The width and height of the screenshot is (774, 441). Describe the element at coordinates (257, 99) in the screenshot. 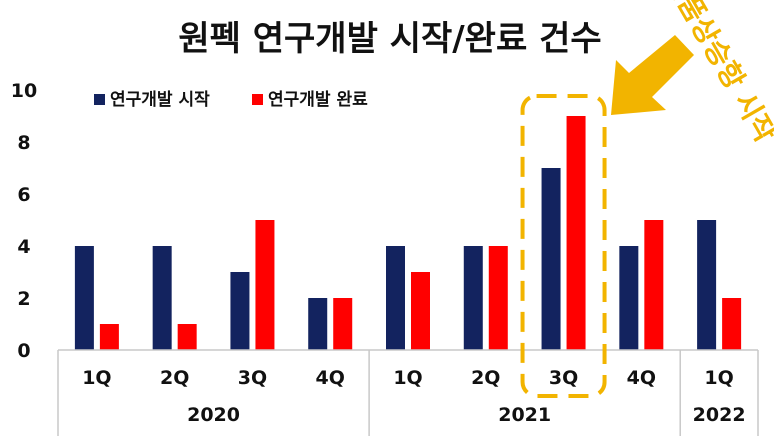

I see `legend-swatch-complete` at that location.